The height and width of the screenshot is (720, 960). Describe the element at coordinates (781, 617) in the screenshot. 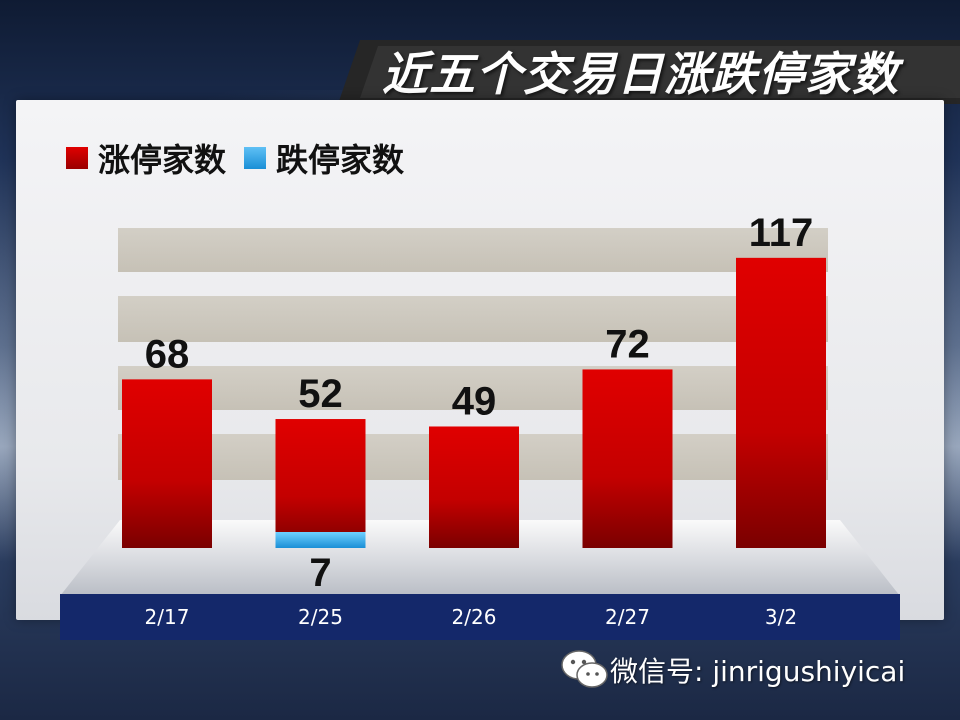

I see `x-tick-label-3-2: 3/2` at that location.